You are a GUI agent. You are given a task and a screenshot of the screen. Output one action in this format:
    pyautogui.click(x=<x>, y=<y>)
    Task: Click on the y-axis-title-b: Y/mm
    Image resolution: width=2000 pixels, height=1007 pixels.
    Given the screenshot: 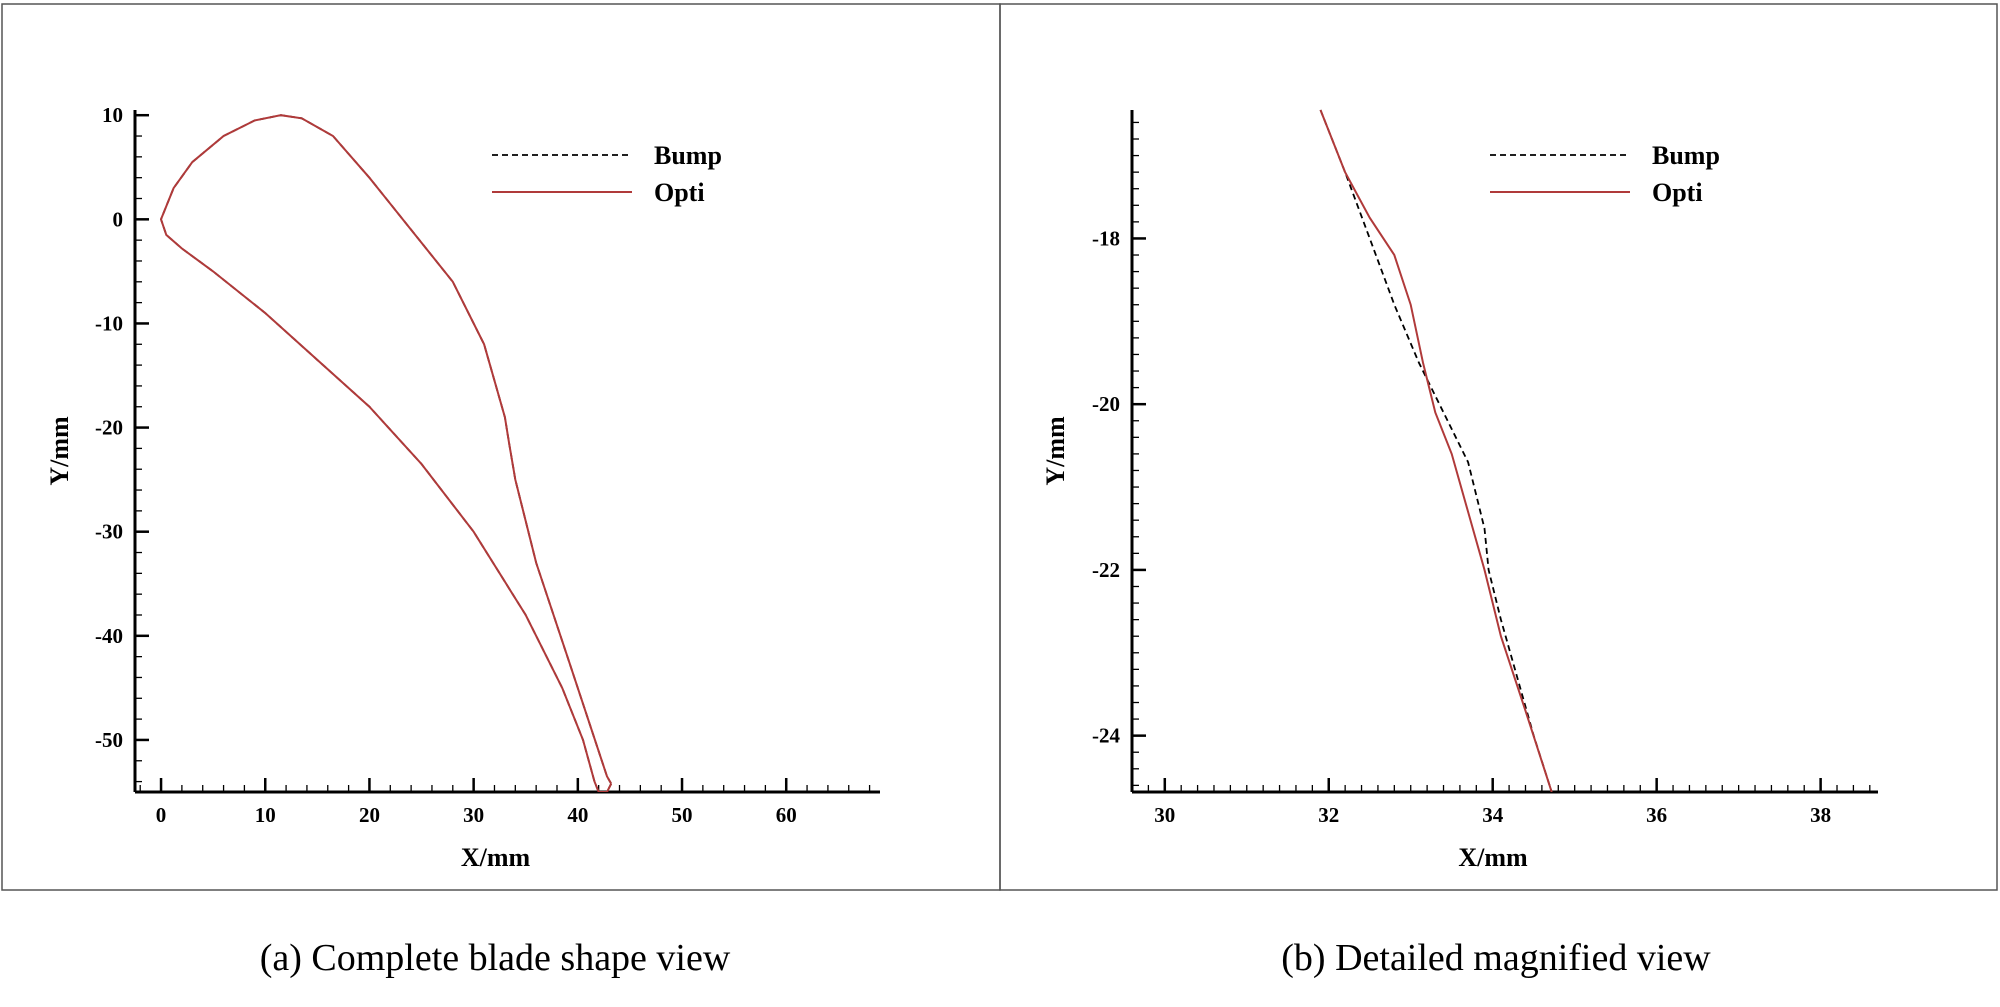 What is the action you would take?
    pyautogui.click(x=1055, y=451)
    